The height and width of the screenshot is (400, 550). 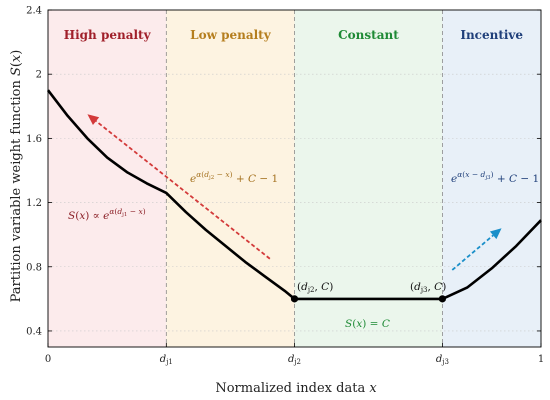 I want to click on x-tick-label: dj1, so click(x=166, y=360).